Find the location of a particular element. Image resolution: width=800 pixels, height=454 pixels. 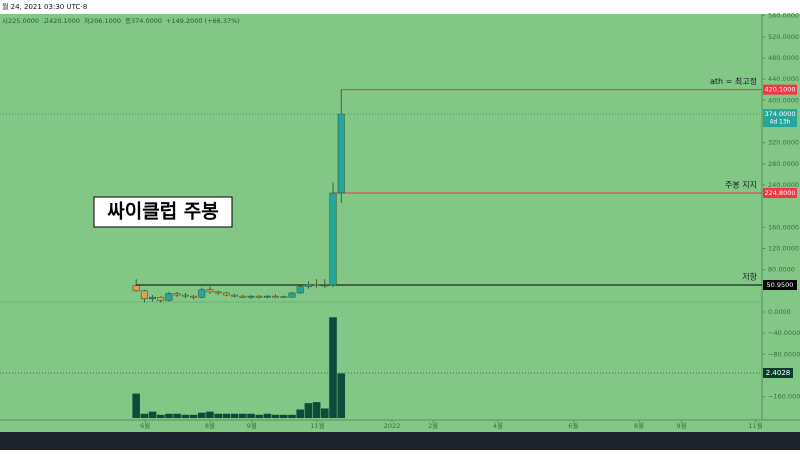

bottom-bar is located at coordinates (400, 441).